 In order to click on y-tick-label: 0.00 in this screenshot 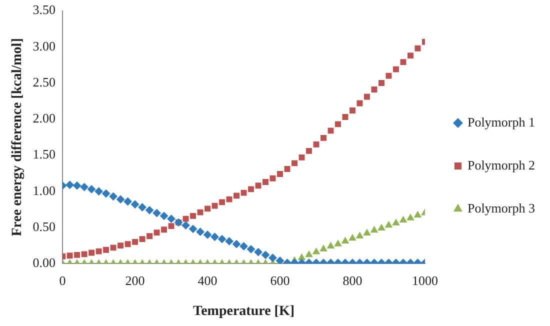, I will do `click(44, 262)`.